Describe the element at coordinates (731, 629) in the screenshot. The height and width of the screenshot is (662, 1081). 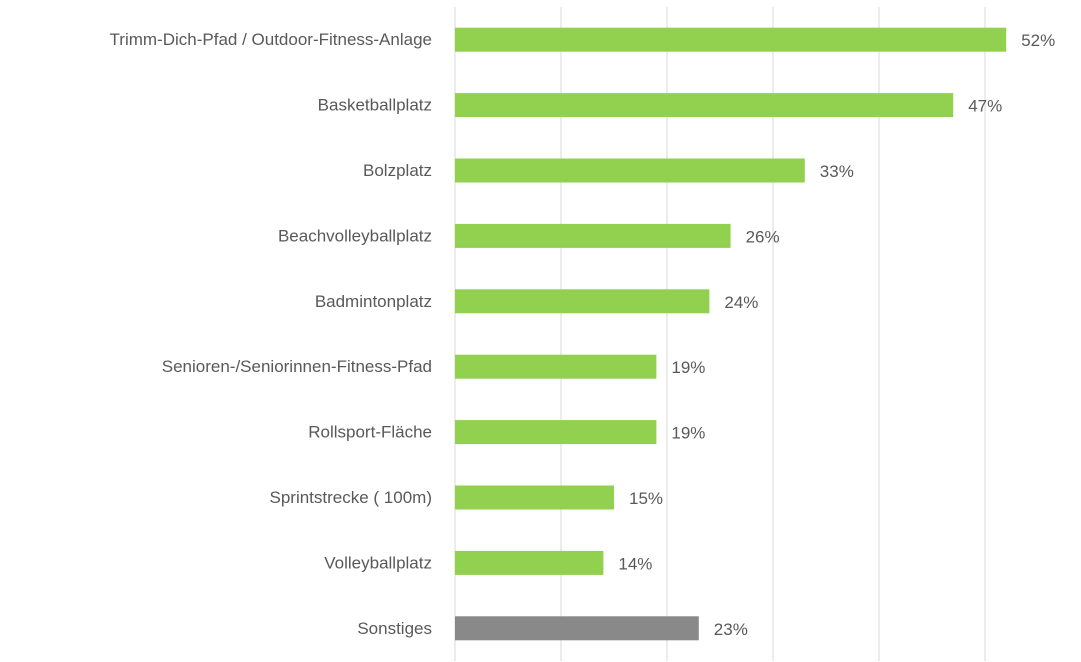
I see `value-label: 23%` at that location.